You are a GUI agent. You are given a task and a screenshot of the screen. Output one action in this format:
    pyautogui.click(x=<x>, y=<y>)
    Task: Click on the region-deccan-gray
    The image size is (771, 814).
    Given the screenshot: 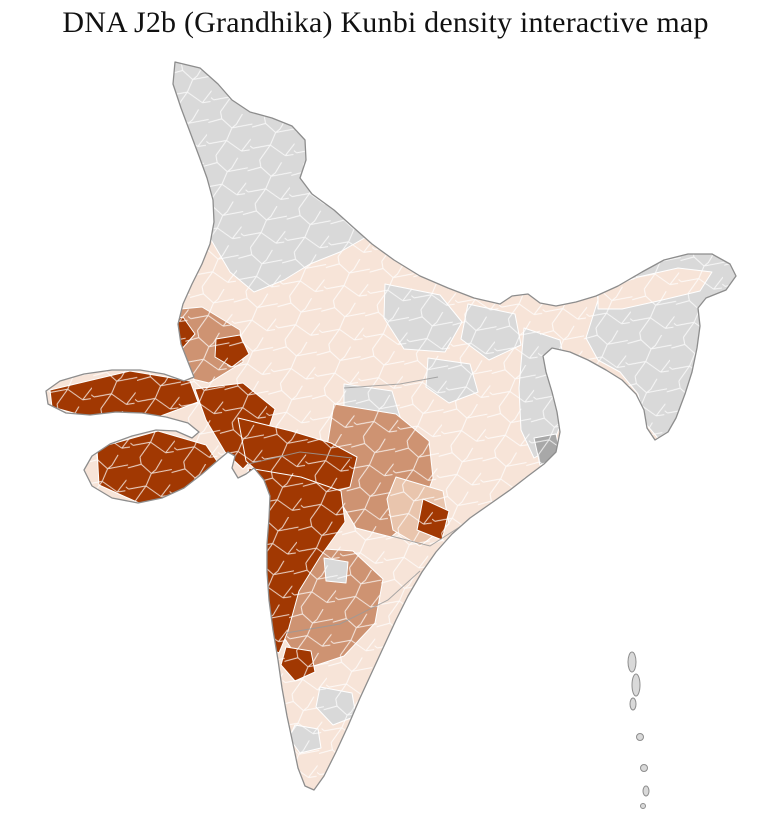 What is the action you would take?
    pyautogui.click(x=336, y=570)
    